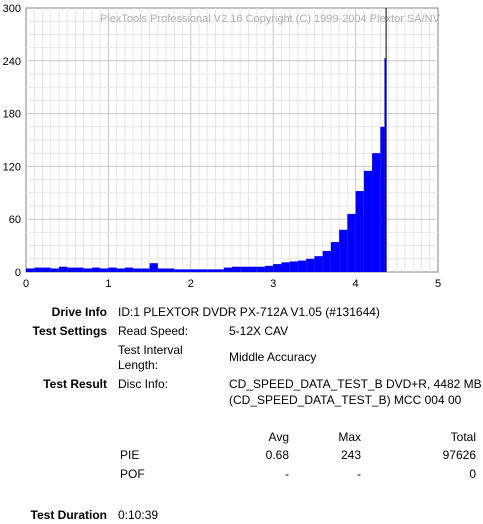 The width and height of the screenshot is (483, 524). I want to click on test-result-label: Test Result, so click(75, 384).